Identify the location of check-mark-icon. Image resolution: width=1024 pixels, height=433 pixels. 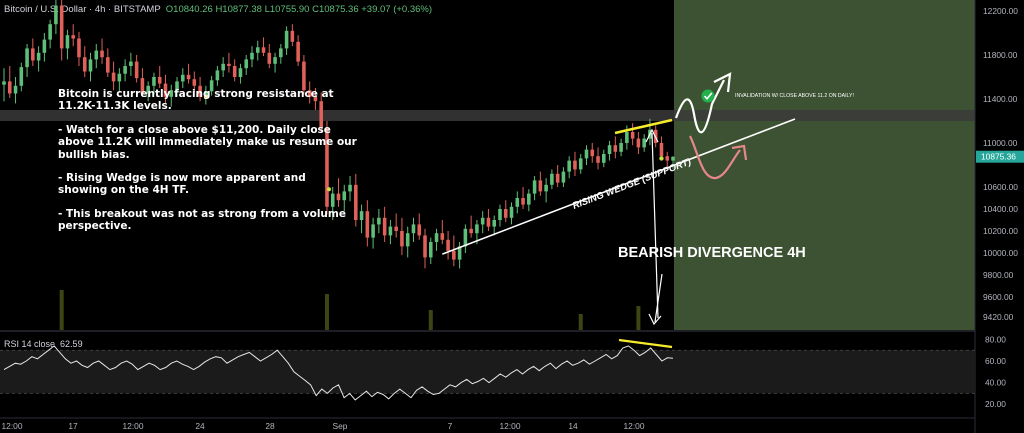
(708, 96).